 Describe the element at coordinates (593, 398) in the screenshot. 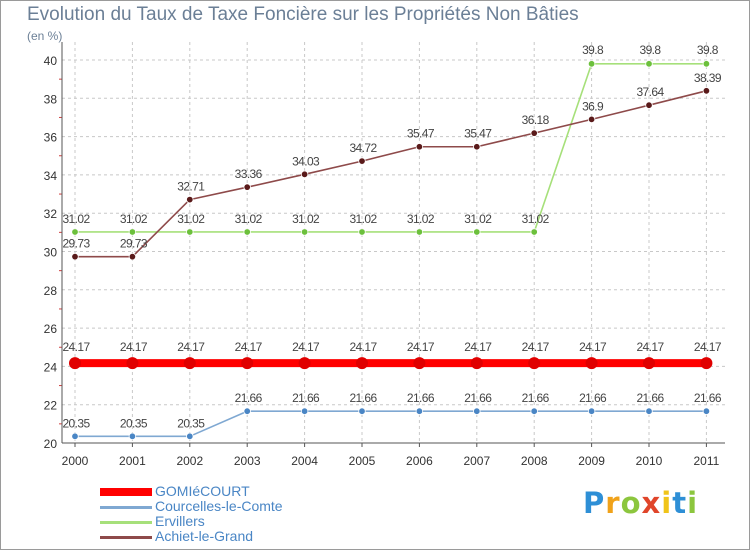

I see `data-label-courcelles-2009: 21.66` at that location.